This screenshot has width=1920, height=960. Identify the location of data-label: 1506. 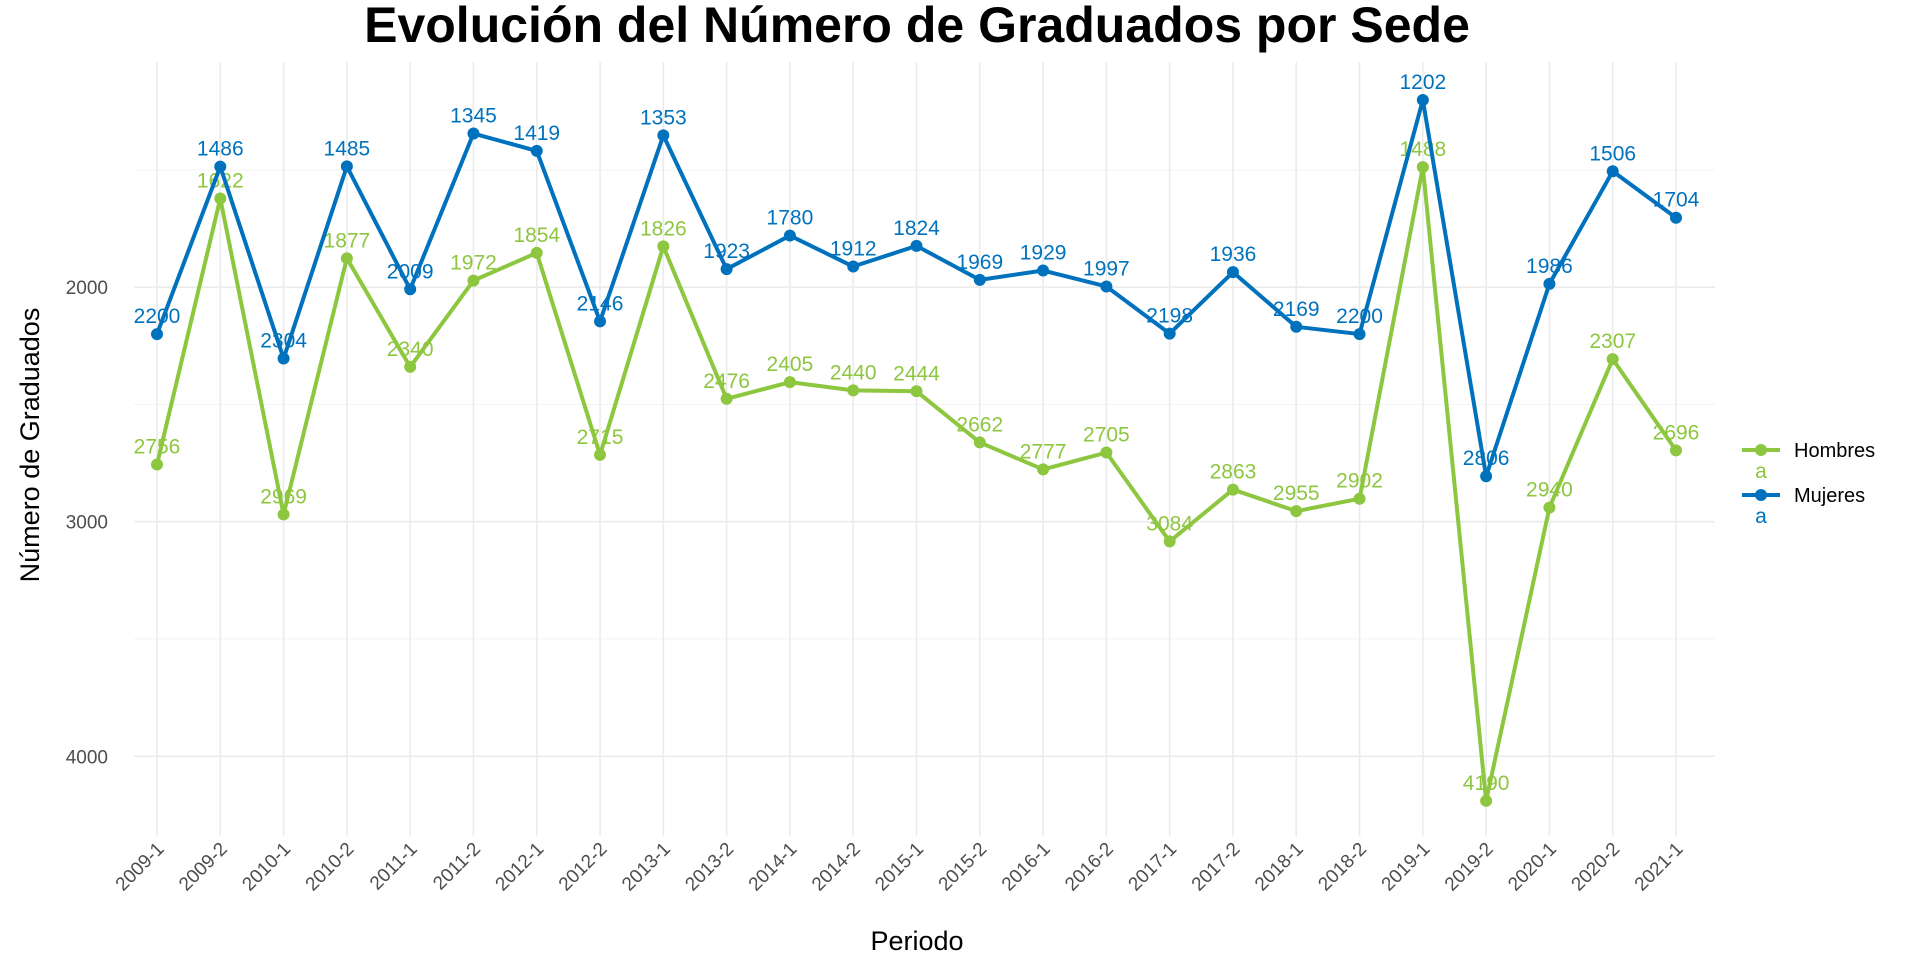
(1612, 153).